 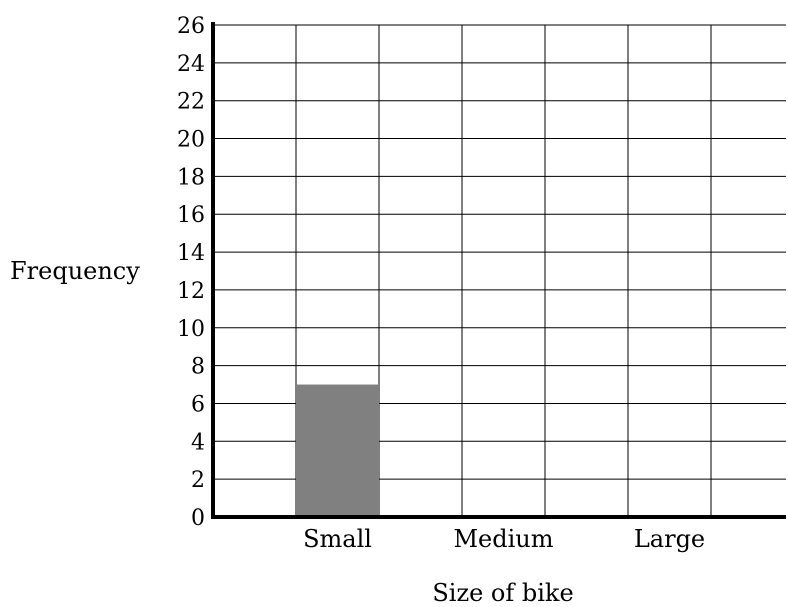 What do you see at coordinates (75, 271) in the screenshot?
I see `y-axis-label: Frequency` at bounding box center [75, 271].